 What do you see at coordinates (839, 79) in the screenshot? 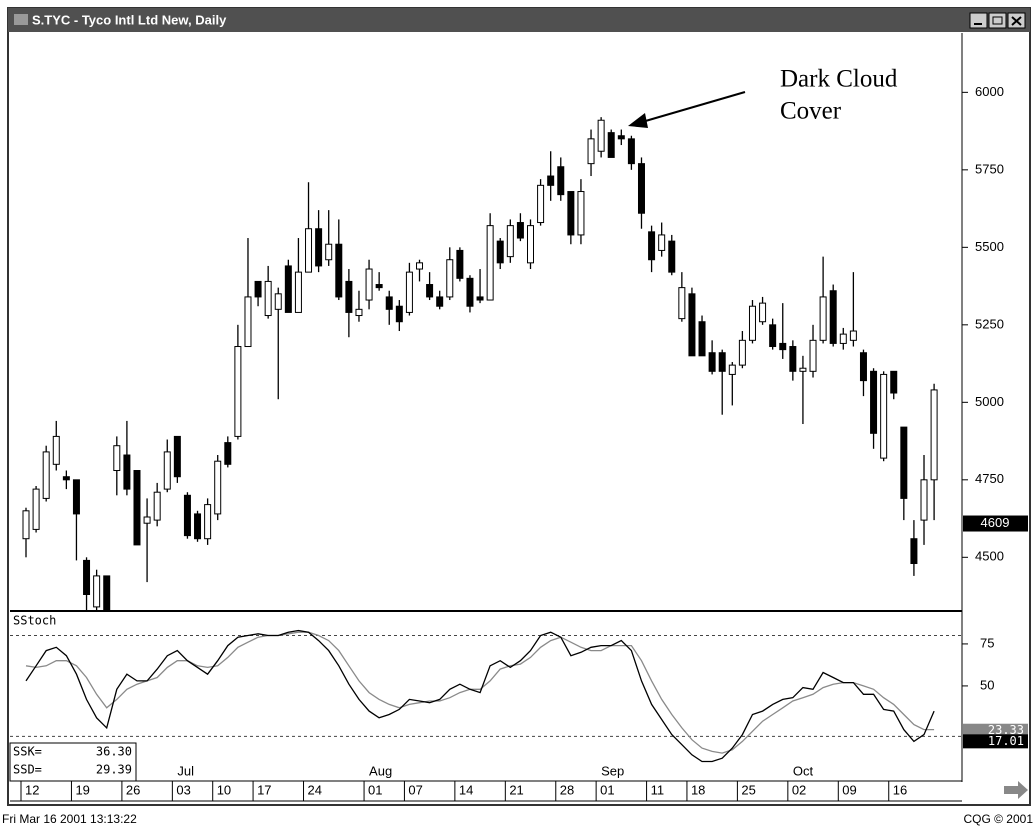
I see `annotation: Dark Cloud` at bounding box center [839, 79].